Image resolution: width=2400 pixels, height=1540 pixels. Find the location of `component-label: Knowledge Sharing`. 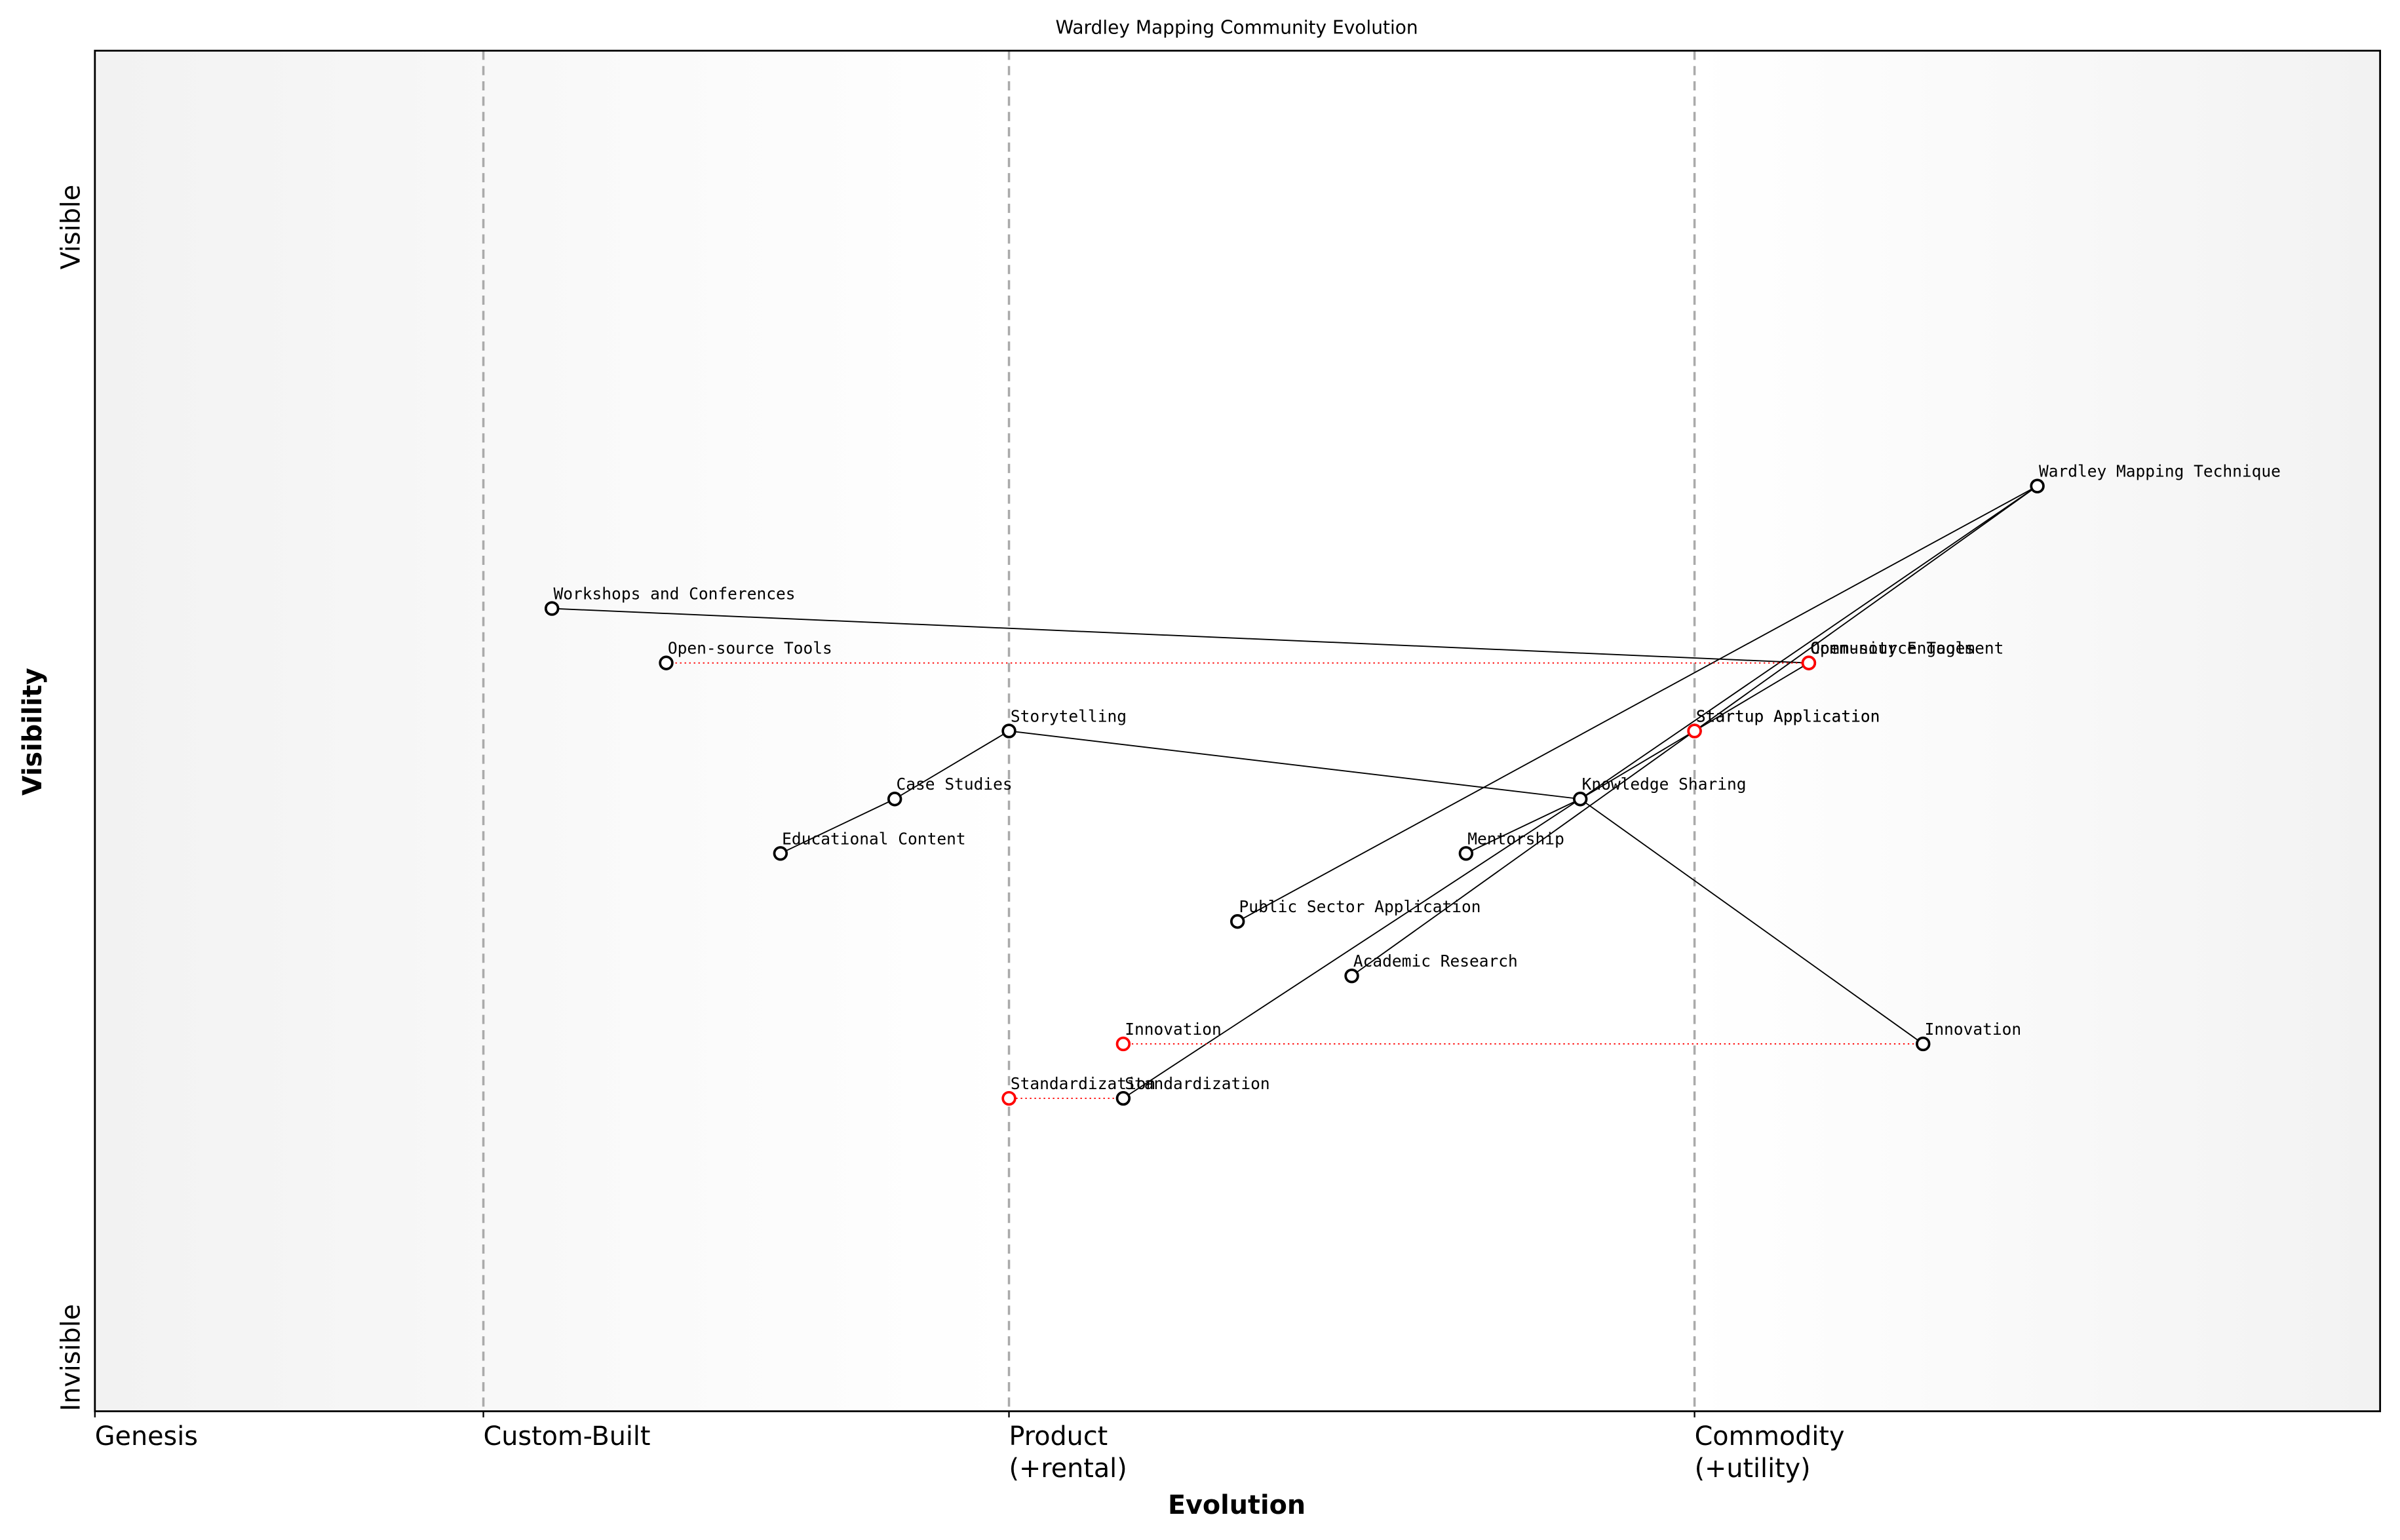

component-label: Knowledge Sharing is located at coordinates (1664, 784).